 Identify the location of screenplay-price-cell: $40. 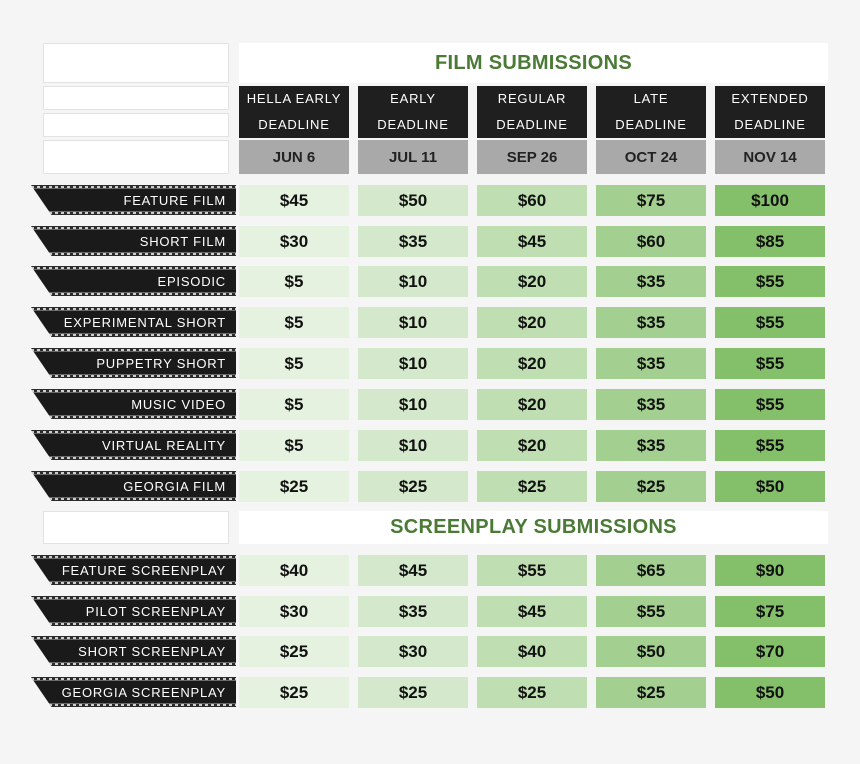
(294, 570).